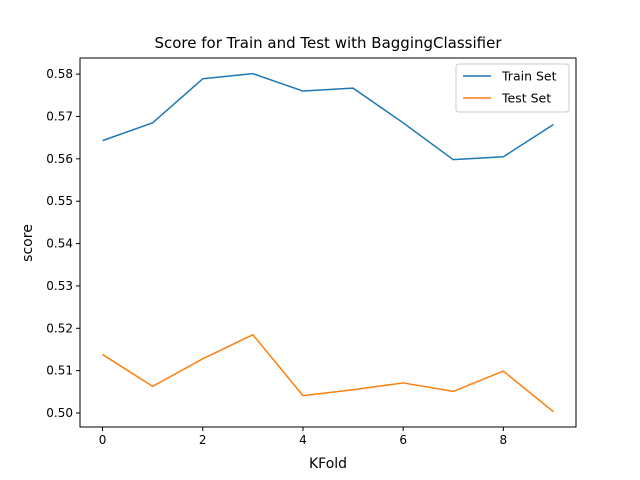 This screenshot has width=640, height=480. I want to click on y-tick-label: 0.50, so click(59, 413).